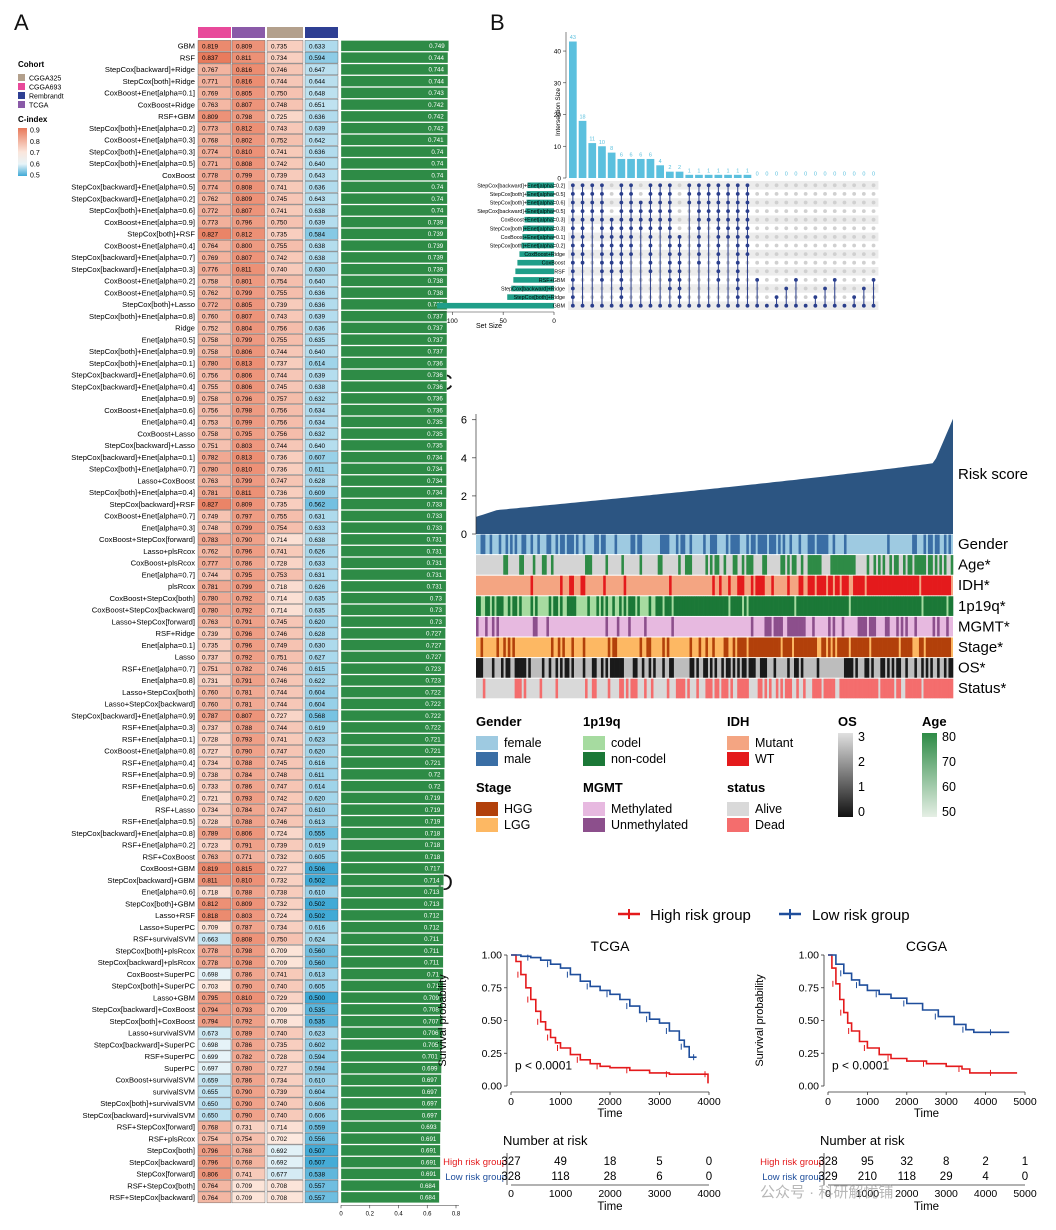 The width and height of the screenshot is (1056, 1230). What do you see at coordinates (244, 634) in the screenshot?
I see `heatmap-cell-value: 0.796` at bounding box center [244, 634].